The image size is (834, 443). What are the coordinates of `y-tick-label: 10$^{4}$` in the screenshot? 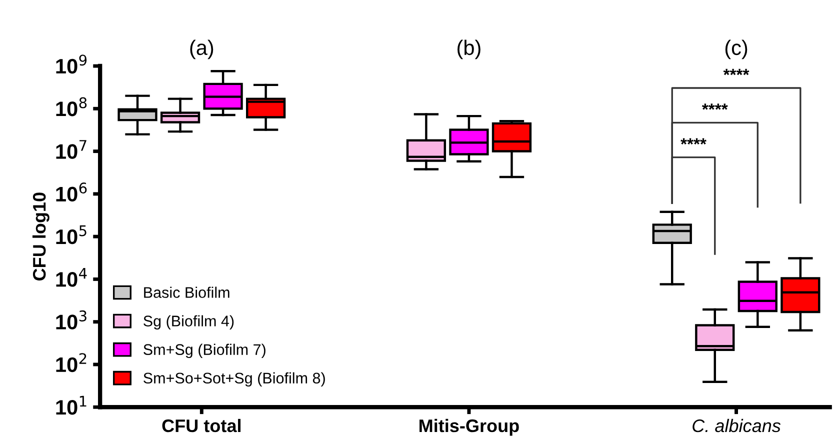 It's located at (71, 277).